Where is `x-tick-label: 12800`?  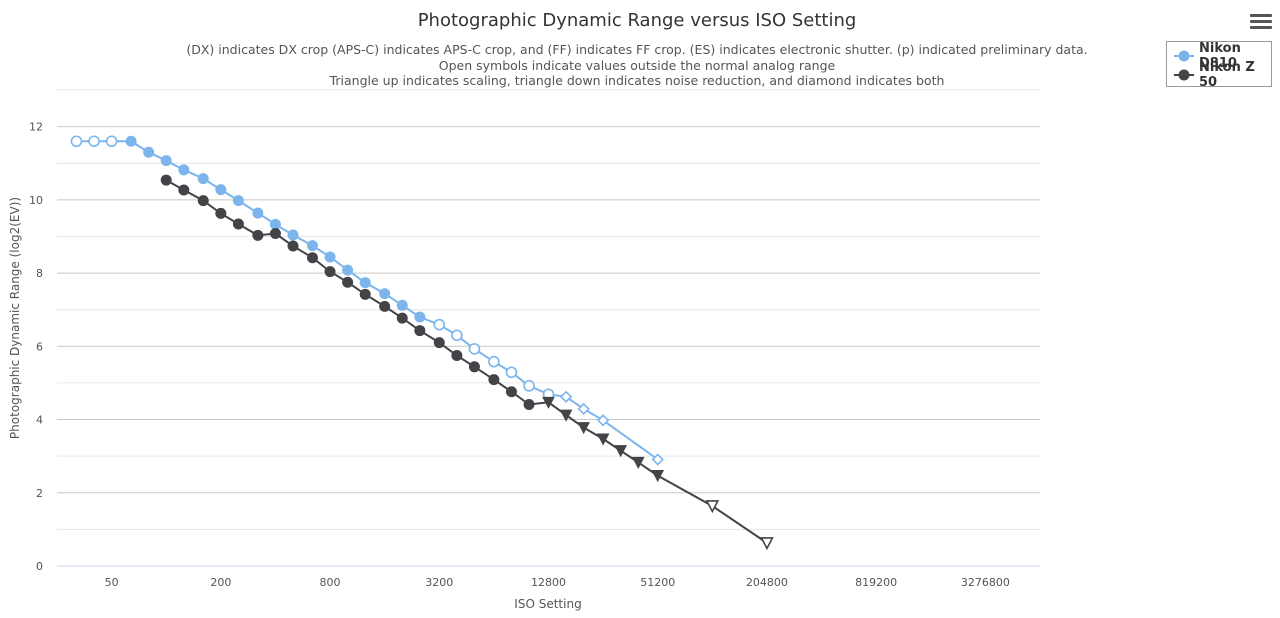
x-tick-label: 12800 is located at coordinates (548, 582).